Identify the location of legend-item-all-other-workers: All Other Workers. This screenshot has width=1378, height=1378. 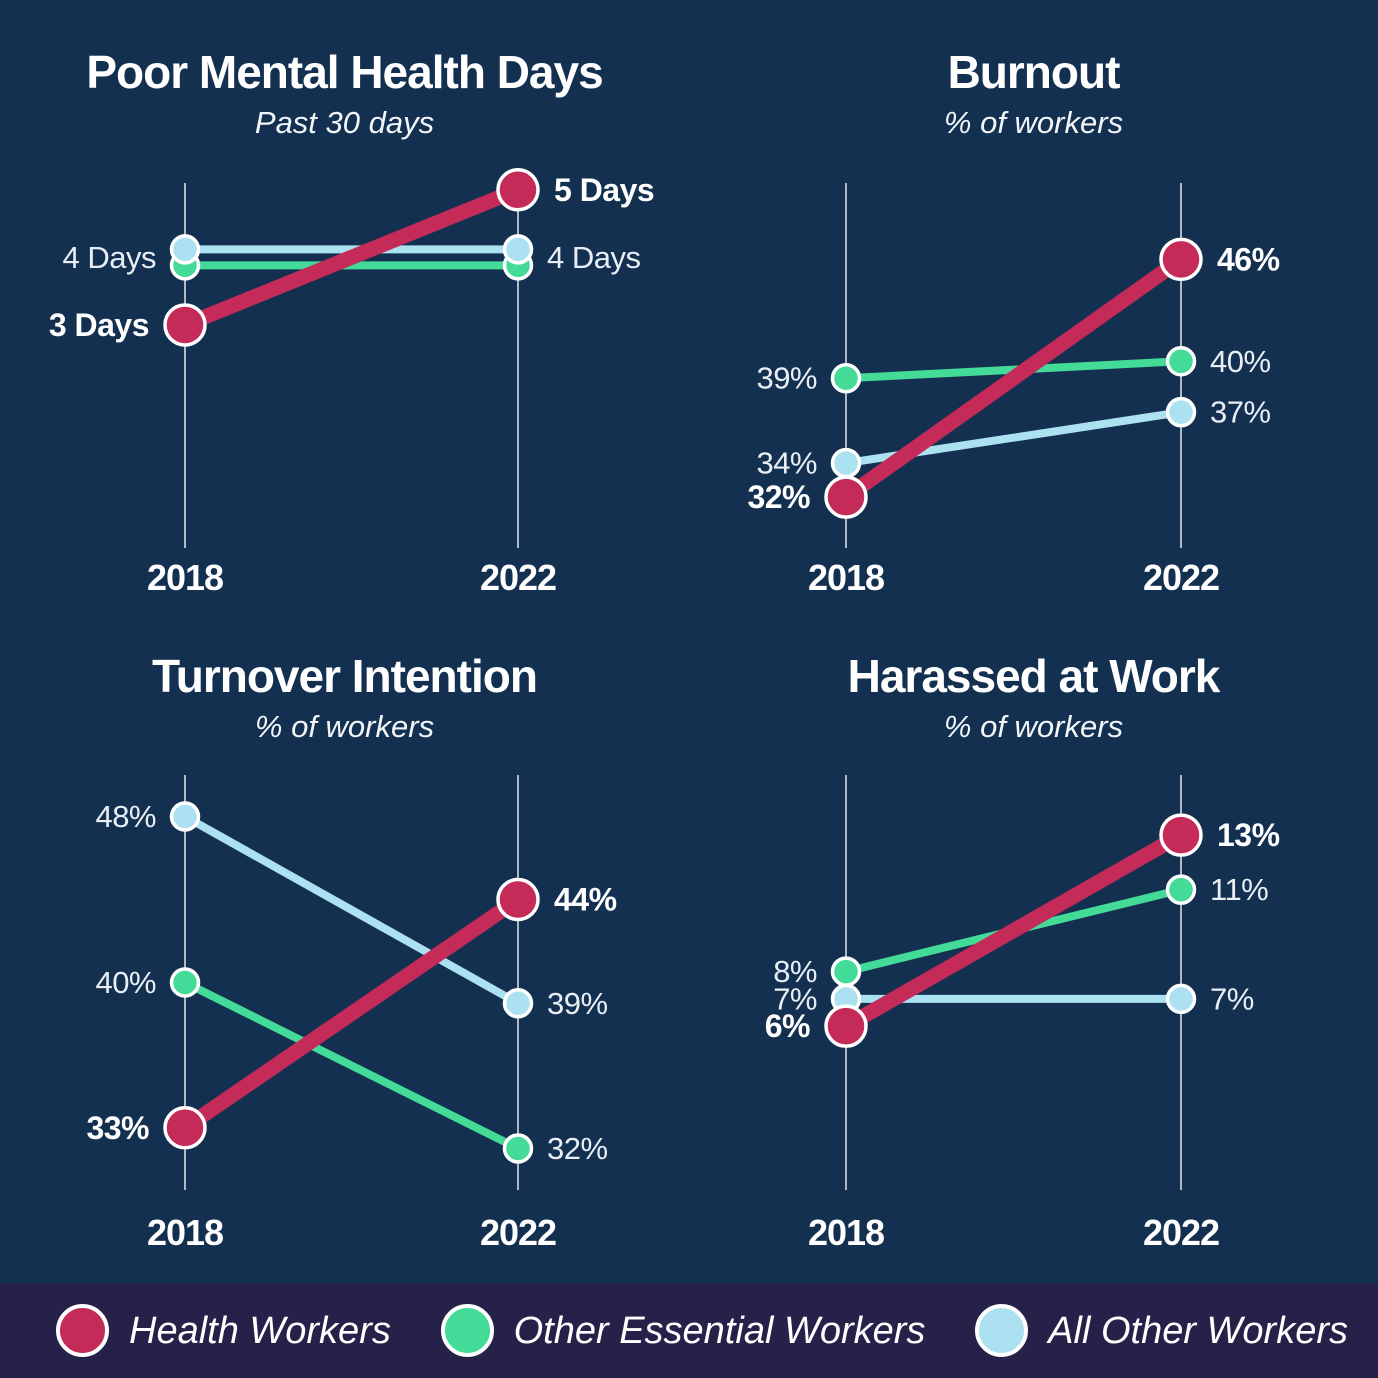
(1161, 1330).